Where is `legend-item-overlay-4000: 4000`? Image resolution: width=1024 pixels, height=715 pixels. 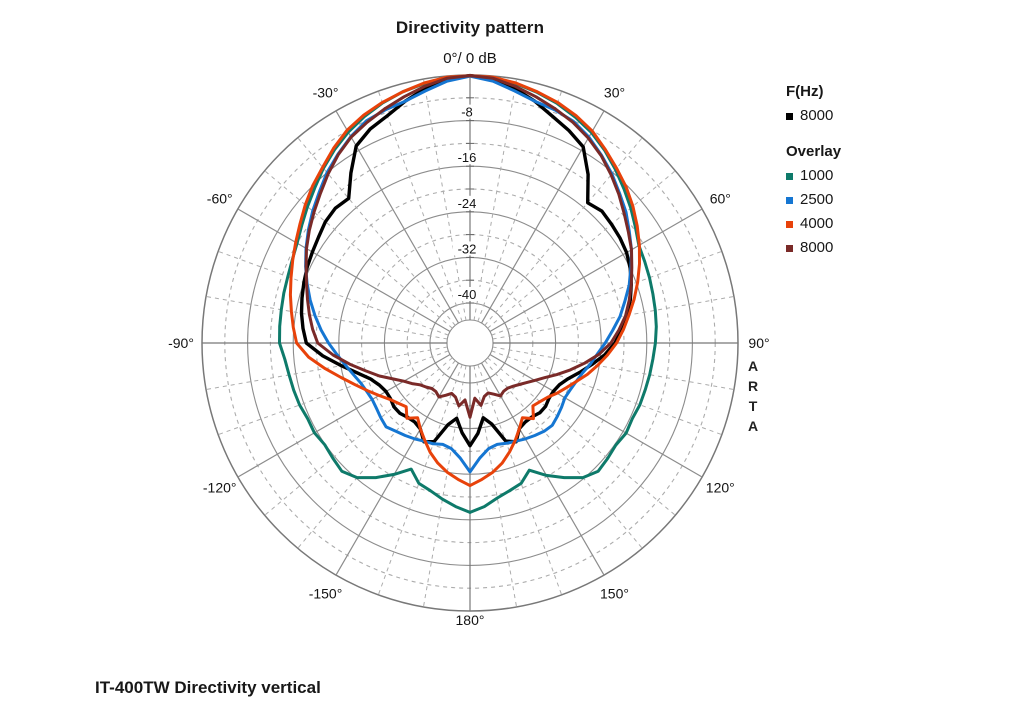
legend-item-overlay-4000: 4000 is located at coordinates (813, 224).